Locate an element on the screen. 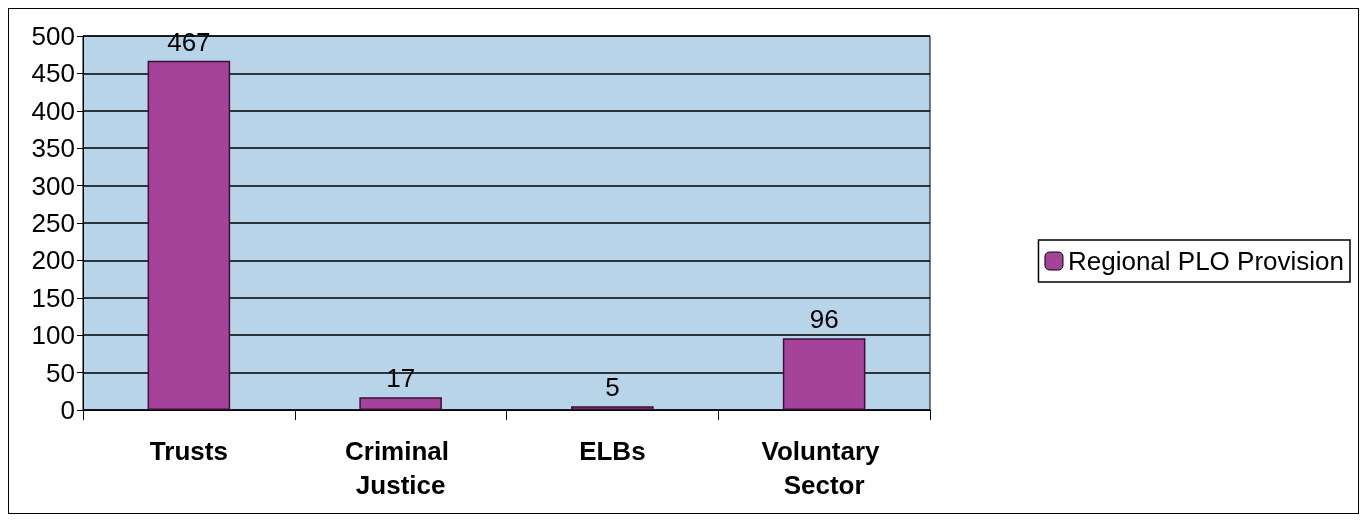  y-tick-label: 200 is located at coordinates (53, 260).